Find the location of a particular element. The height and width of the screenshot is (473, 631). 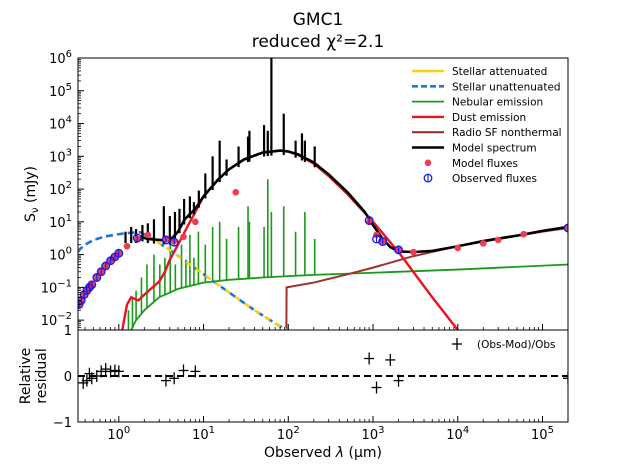

x-tick-label: 10⁵ is located at coordinates (542, 434).